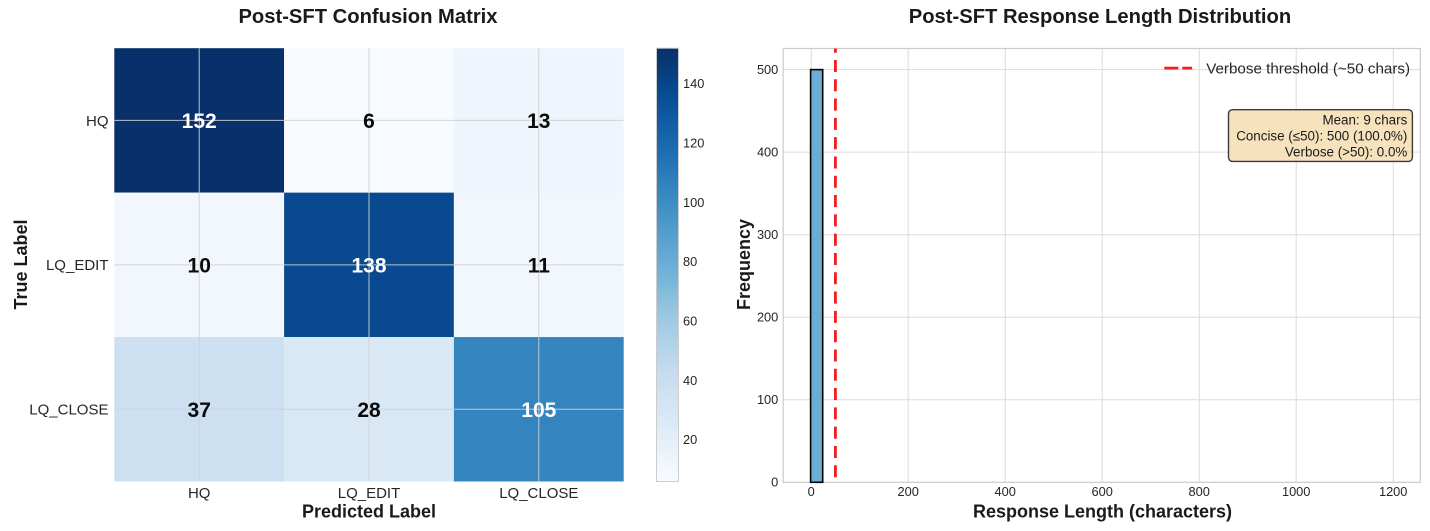 This screenshot has height=531, width=1430. I want to click on svg-text: 37, so click(199, 410).